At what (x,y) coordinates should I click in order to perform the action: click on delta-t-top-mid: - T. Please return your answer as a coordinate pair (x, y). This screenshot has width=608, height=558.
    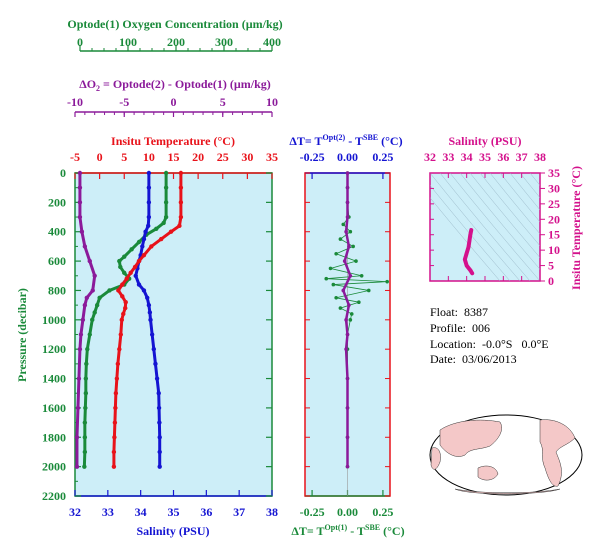
    Looking at the image, I should click on (354, 141).